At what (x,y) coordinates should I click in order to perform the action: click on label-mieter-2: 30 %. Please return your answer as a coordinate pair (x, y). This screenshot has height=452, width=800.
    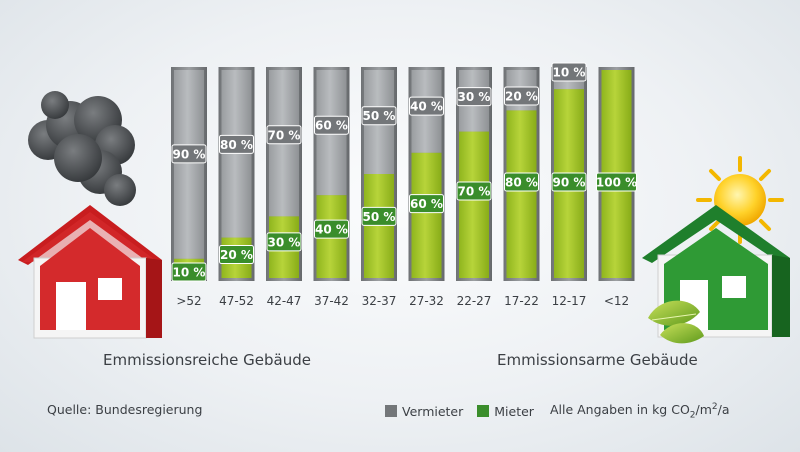
    Looking at the image, I should click on (284, 242).